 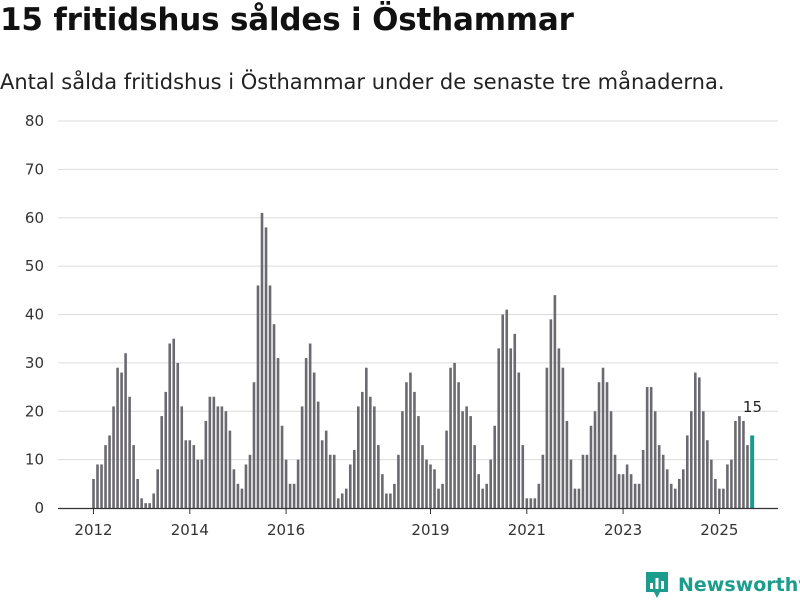 I want to click on y-tick-label: 20, so click(x=34, y=411).